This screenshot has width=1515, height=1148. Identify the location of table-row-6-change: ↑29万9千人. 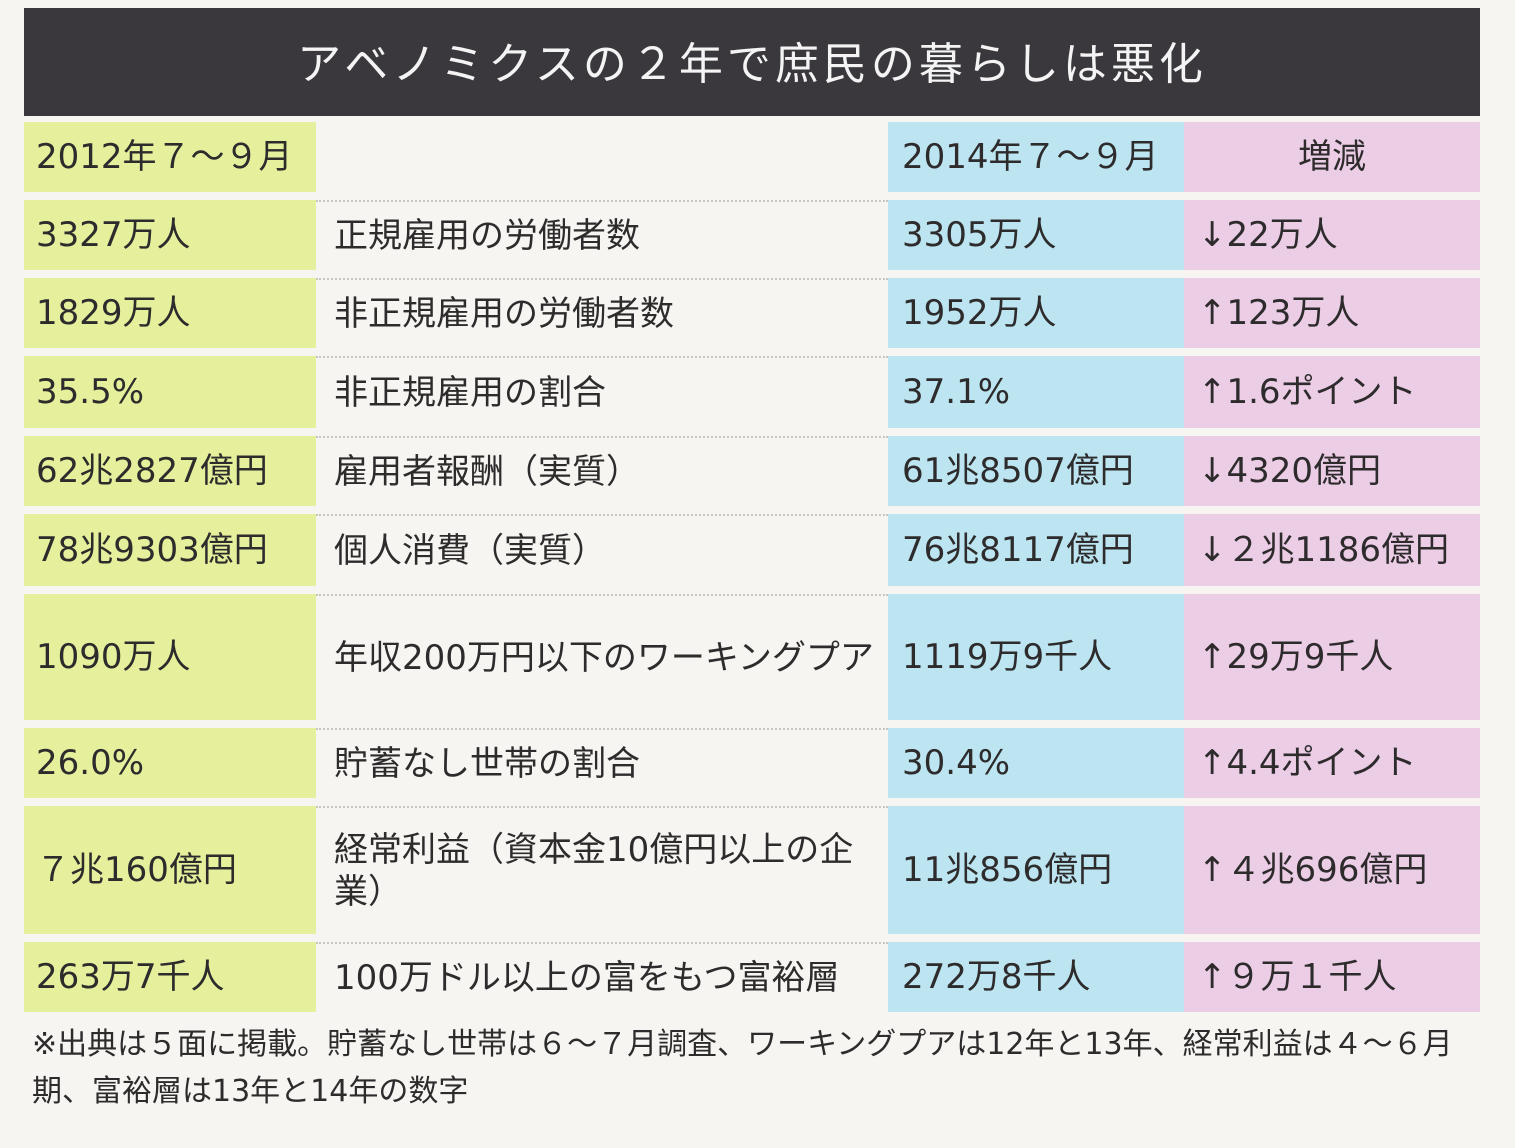
(1332, 657).